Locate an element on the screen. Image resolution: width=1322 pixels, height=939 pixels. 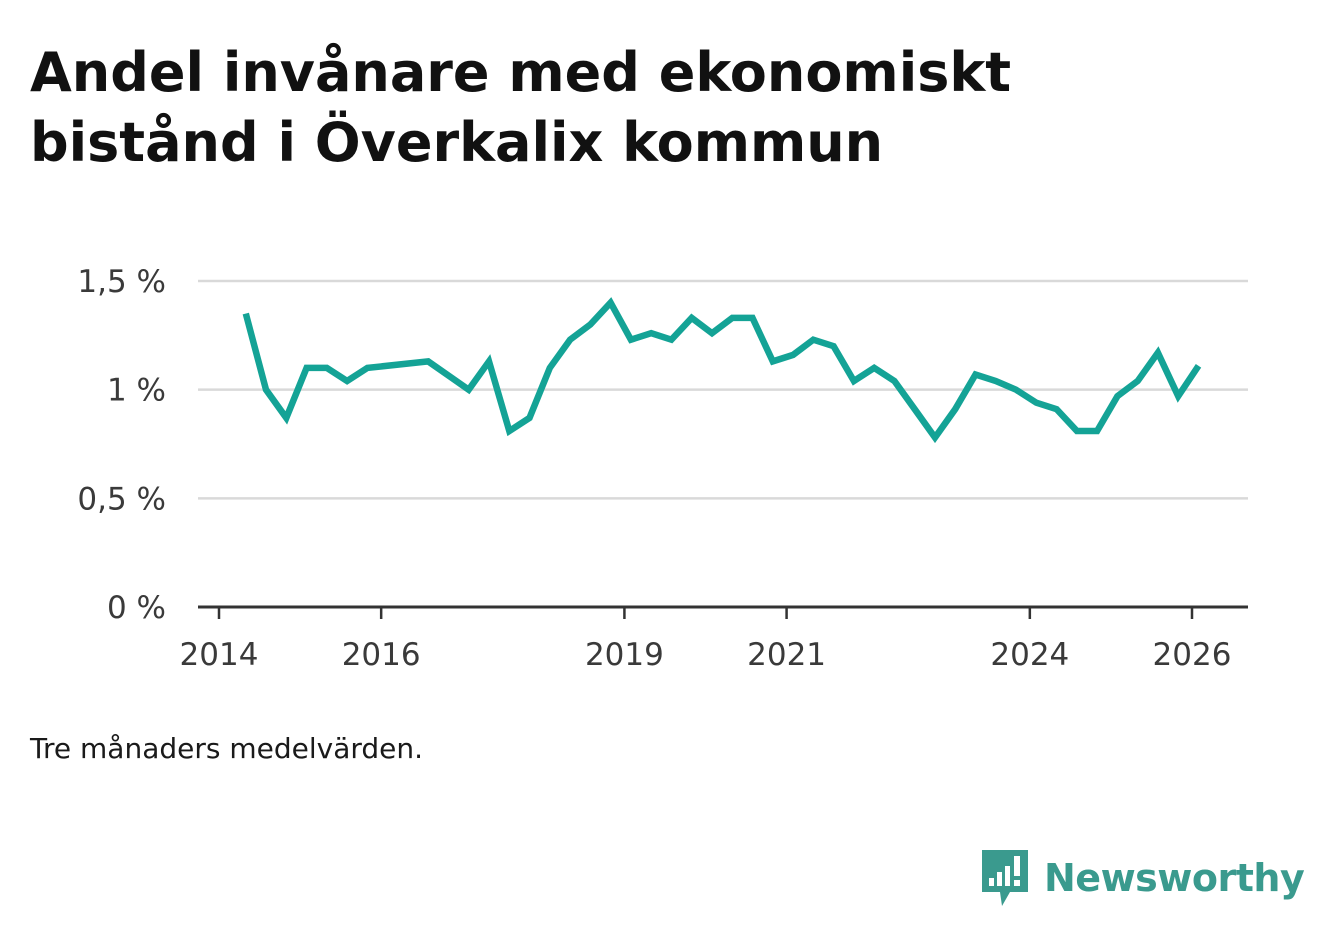
chart-caption: Tre månaders medelvärden. is located at coordinates (227, 748).